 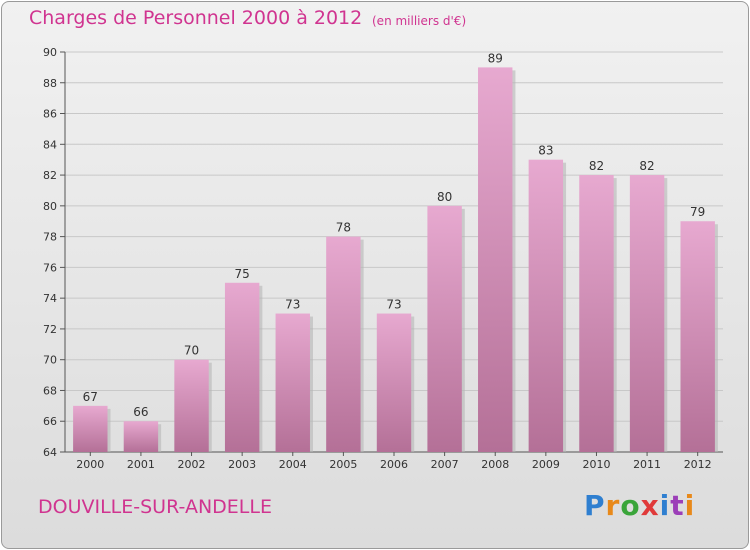 What do you see at coordinates (343, 464) in the screenshot?
I see `x-tick-label: 2005` at bounding box center [343, 464].